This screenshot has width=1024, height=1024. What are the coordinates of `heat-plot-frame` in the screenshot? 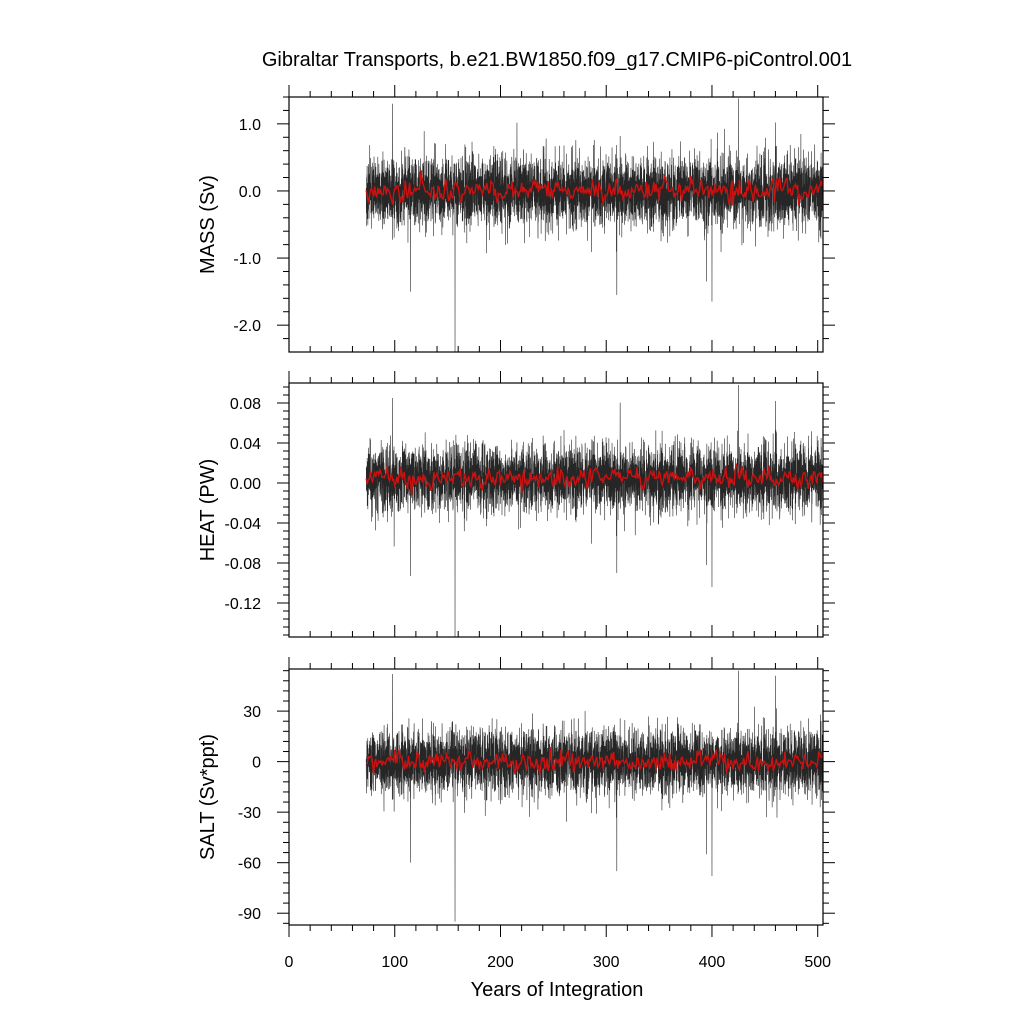 It's located at (556, 510).